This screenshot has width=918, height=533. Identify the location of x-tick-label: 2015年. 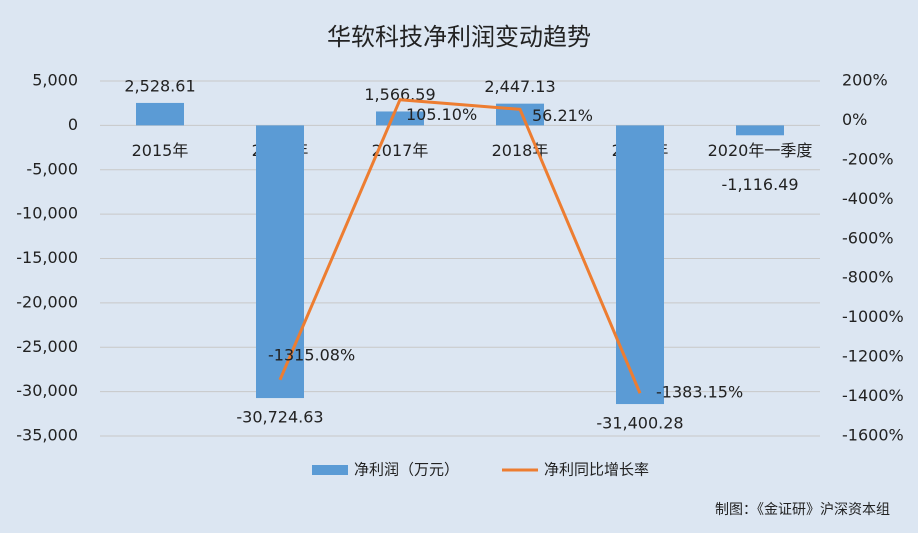
(160, 150).